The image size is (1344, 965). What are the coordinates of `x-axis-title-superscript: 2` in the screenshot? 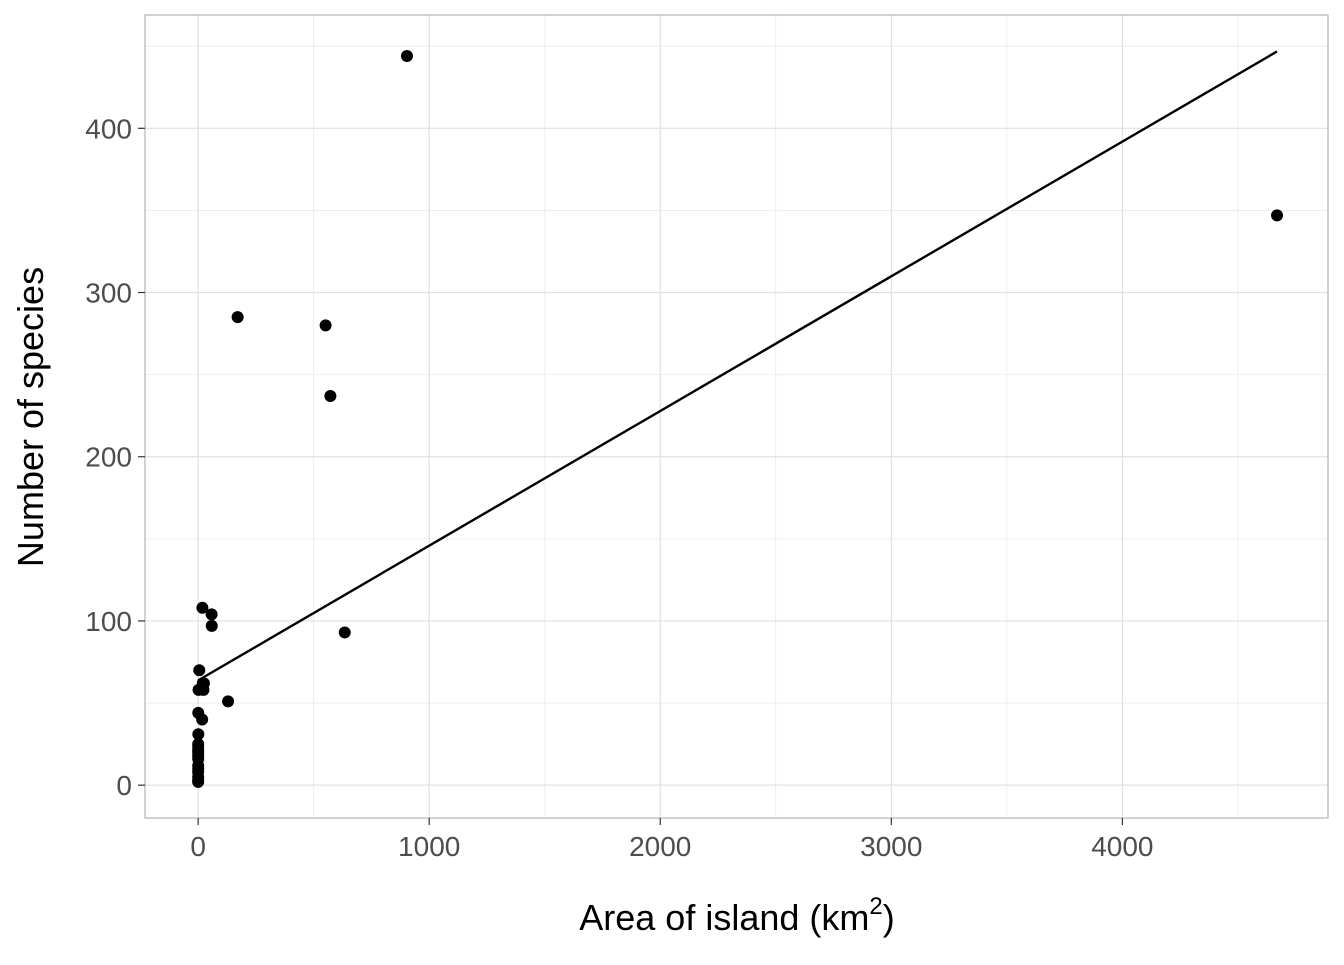 It's located at (875, 906).